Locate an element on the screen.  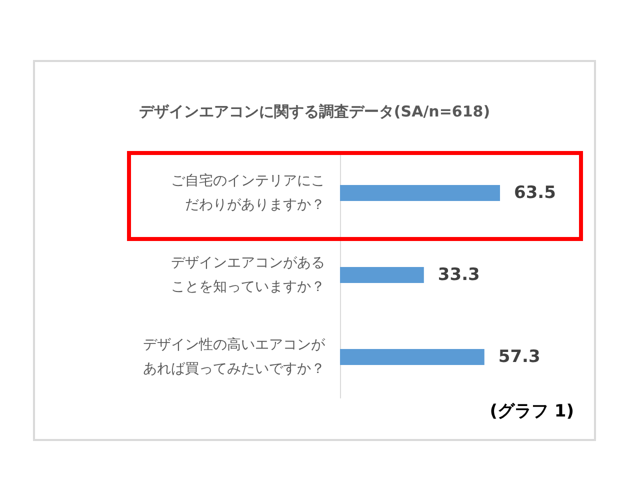
y-tick-label: デザイン性の高いエアコンがあれば買ってみたいですか？ is located at coordinates (234, 357).